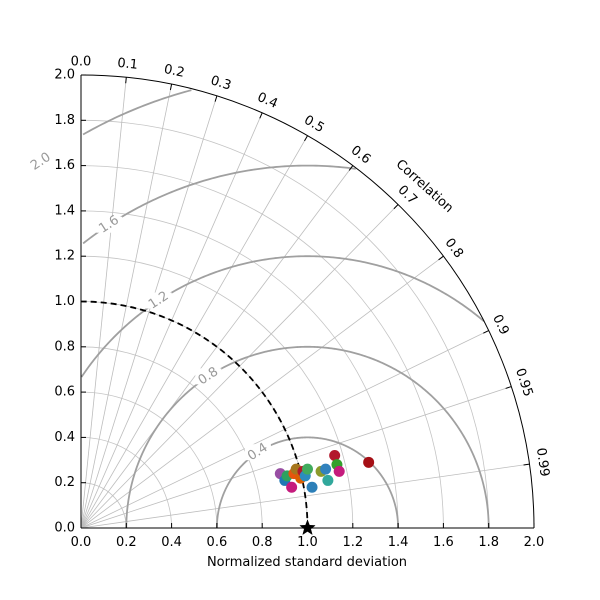 The height and width of the screenshot is (600, 600). What do you see at coordinates (64, 346) in the screenshot?
I see `y-tick-label: 0.8` at bounding box center [64, 346].